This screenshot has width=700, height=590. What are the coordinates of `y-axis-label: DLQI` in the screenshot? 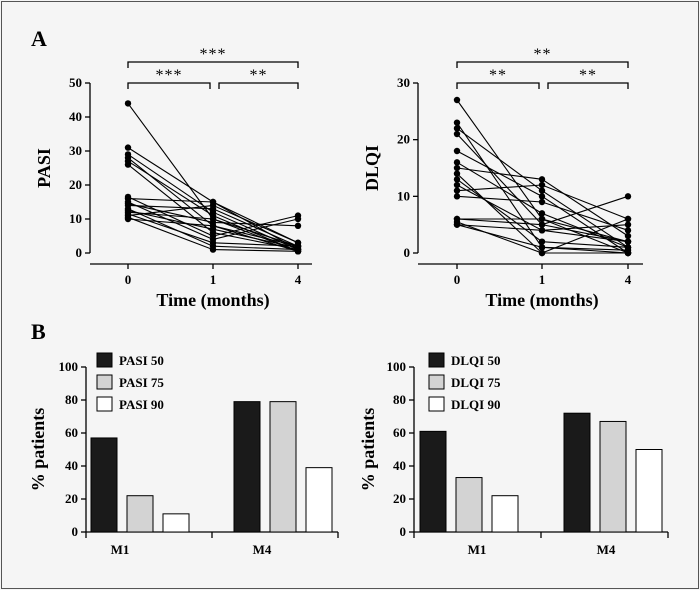 It's located at (372, 168).